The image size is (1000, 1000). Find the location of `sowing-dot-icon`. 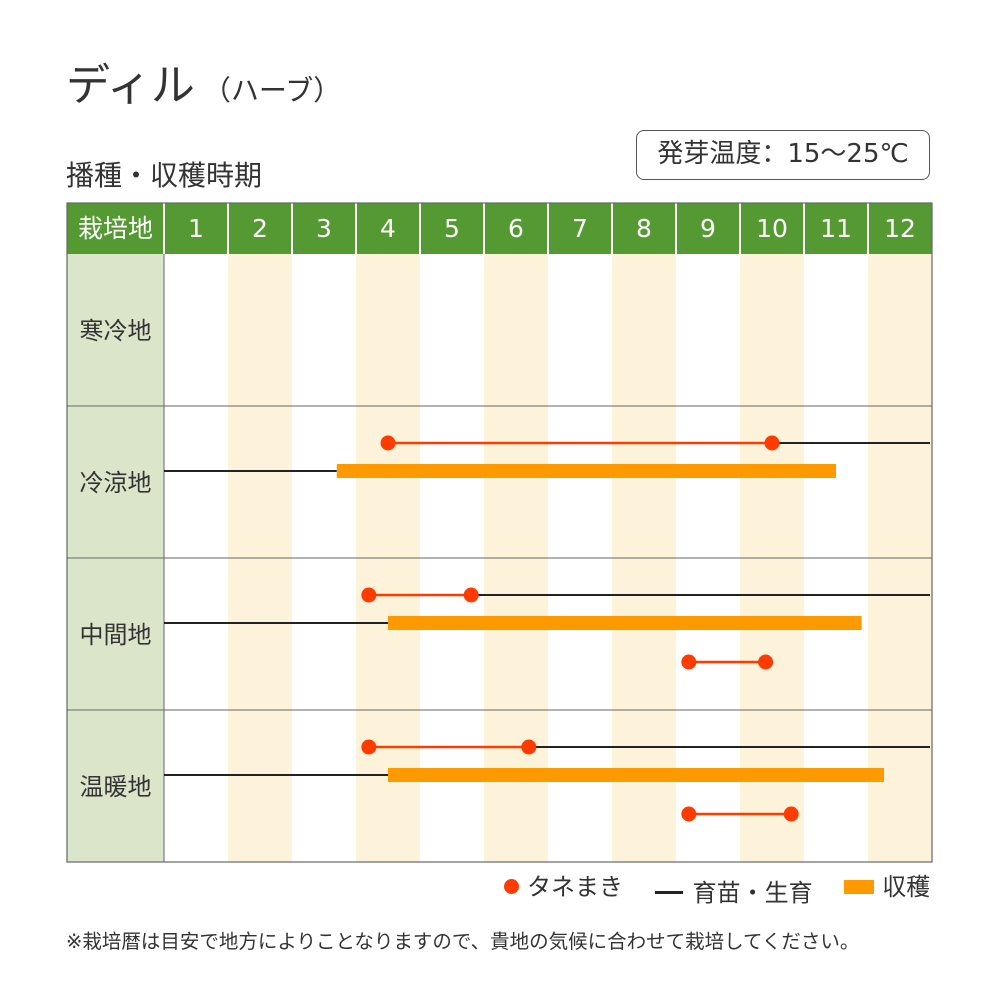

sowing-dot-icon is located at coordinates (511, 886).